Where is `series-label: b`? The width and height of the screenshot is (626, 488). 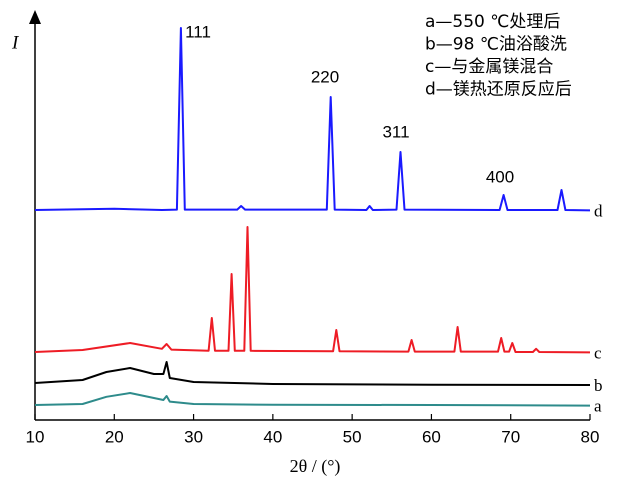 series-label: b is located at coordinates (598, 385).